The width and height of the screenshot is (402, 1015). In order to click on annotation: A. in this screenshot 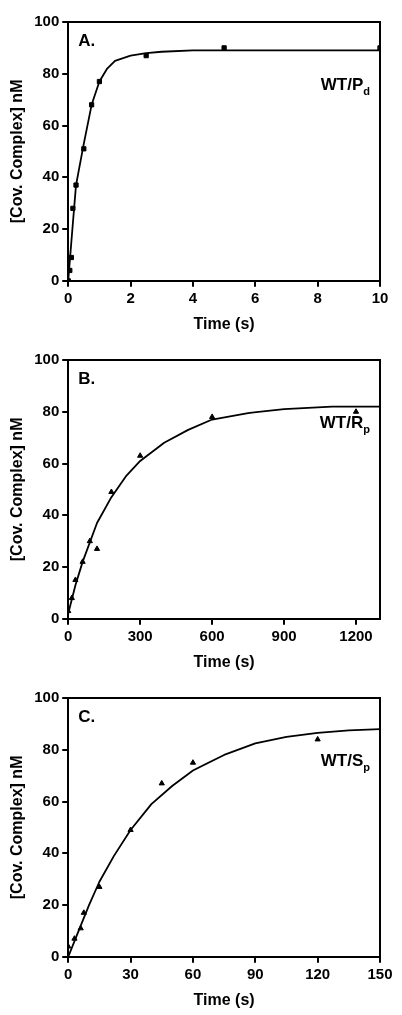, I will do `click(87, 40)`.